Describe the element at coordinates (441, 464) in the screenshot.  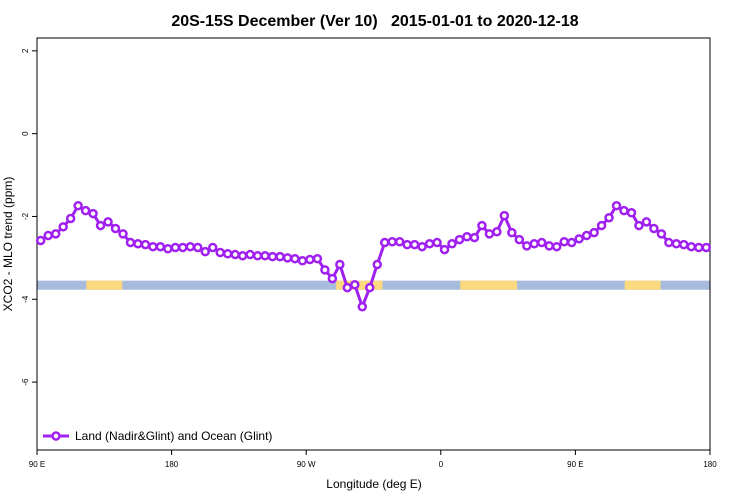
I see `x-tick-label: 0` at that location.